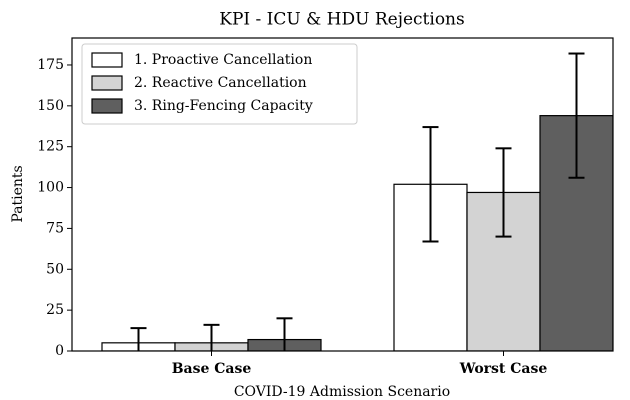  I want to click on y-tick-label: 0, so click(59, 351).